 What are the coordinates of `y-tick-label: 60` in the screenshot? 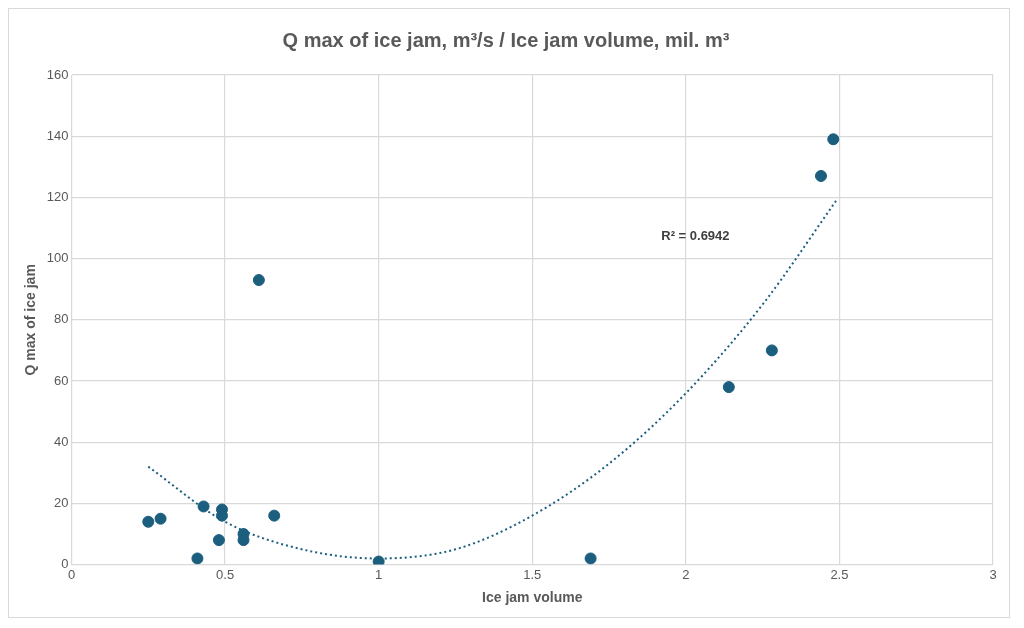 It's located at (61, 380).